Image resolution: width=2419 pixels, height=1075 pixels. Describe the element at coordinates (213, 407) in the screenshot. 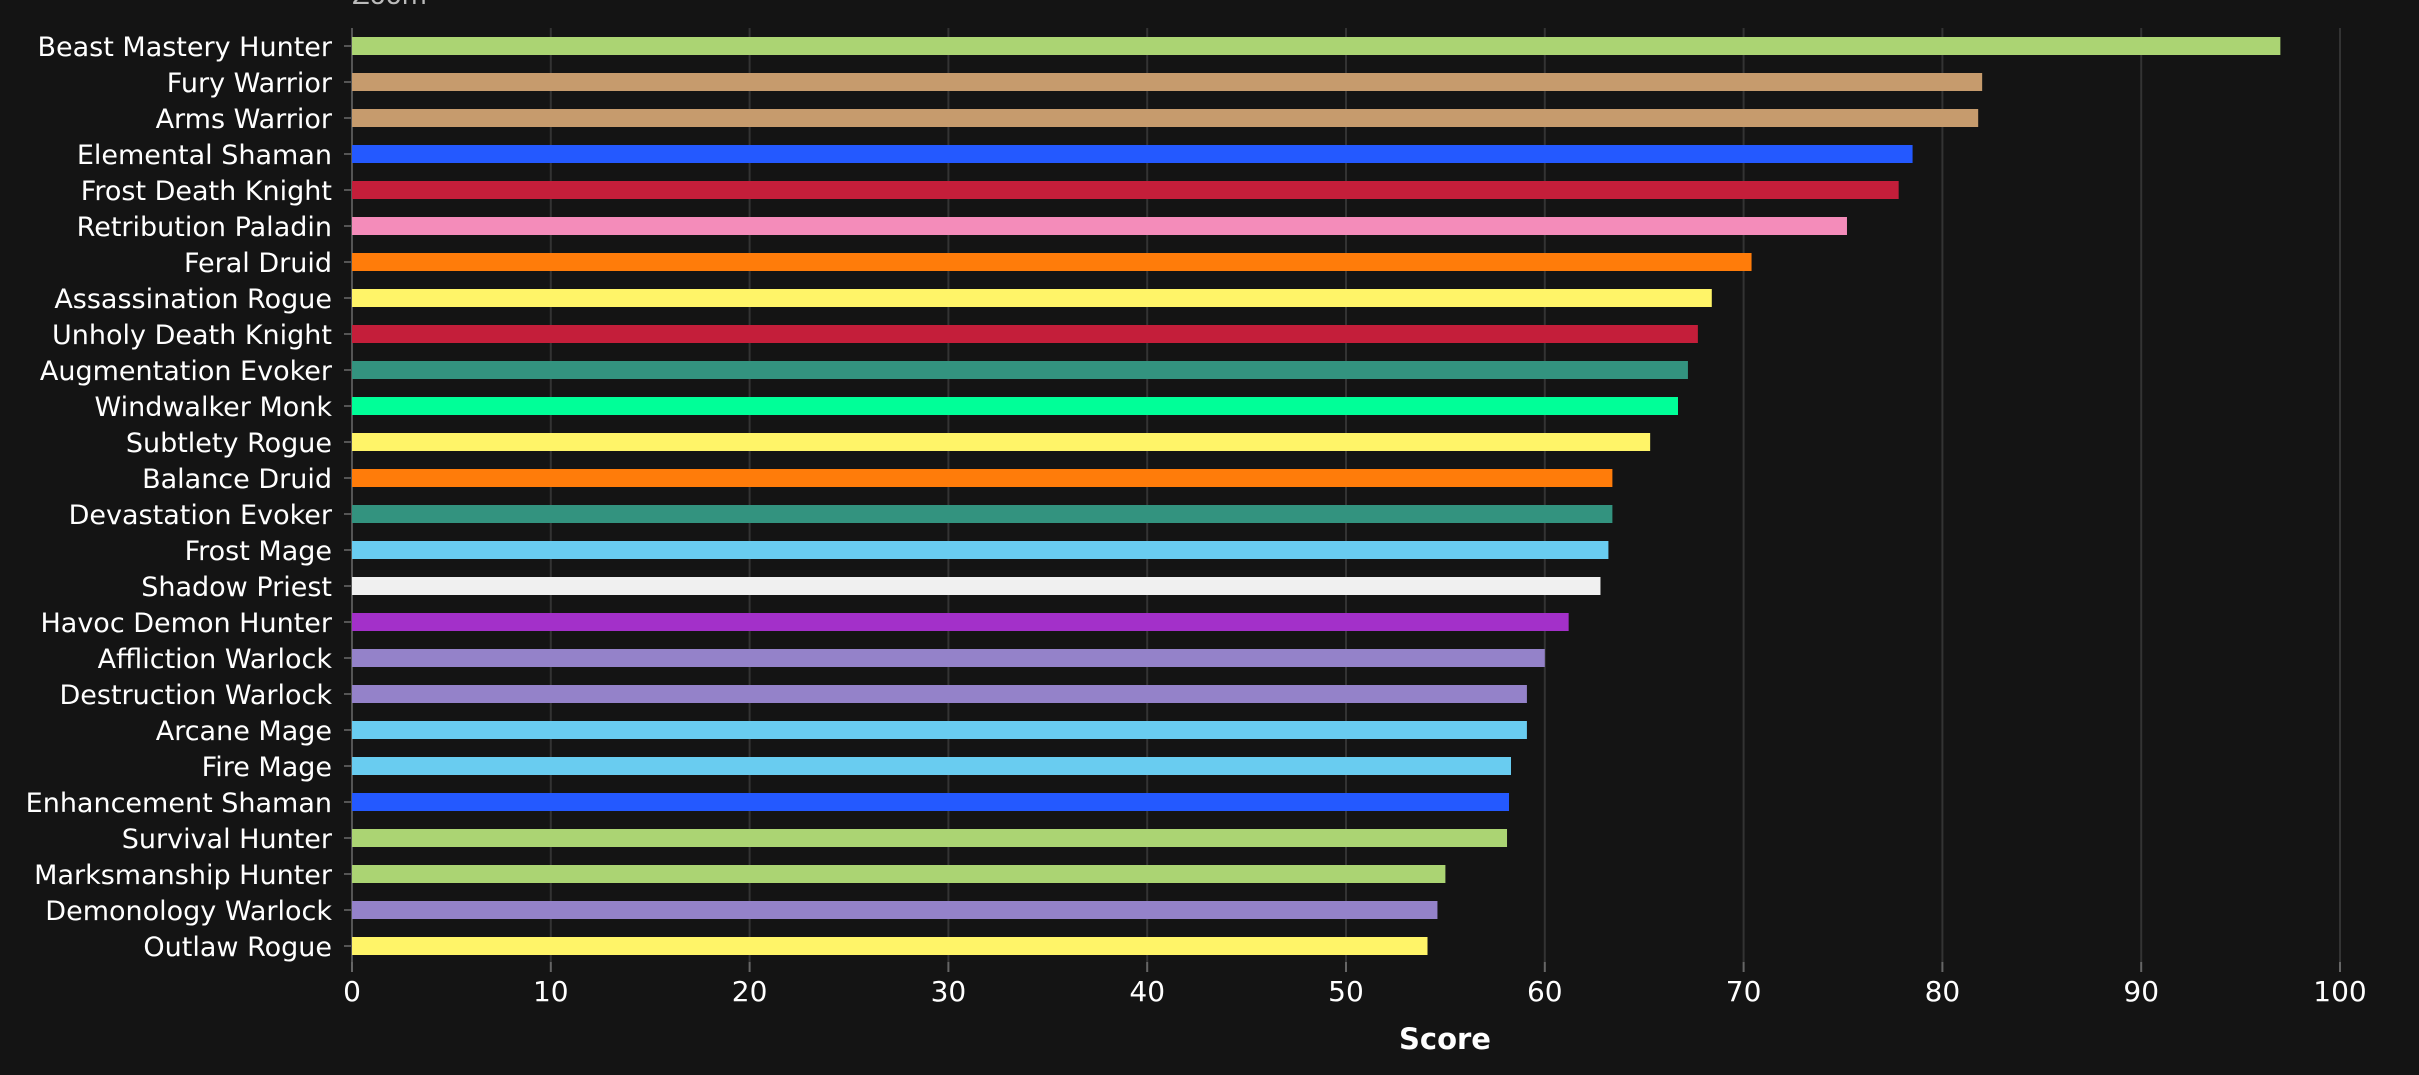

I see `category-label: Windwalker Monk` at that location.